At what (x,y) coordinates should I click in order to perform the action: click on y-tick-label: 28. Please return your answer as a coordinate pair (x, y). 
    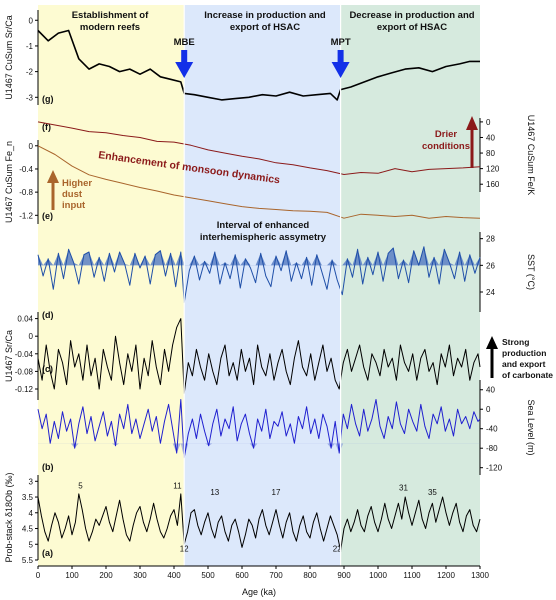
    Looking at the image, I should click on (490, 239).